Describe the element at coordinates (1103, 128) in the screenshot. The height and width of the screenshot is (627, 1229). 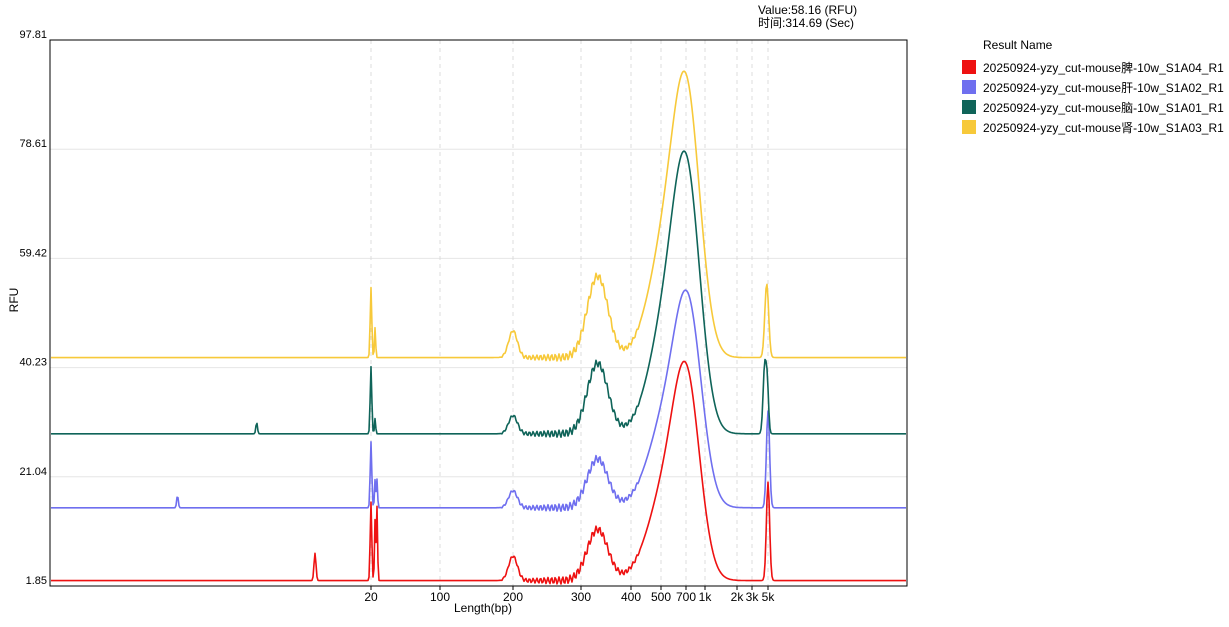
I see `legend-label: 20250924-yzy_cut-mouse肾-10w_S1A03_R1` at that location.